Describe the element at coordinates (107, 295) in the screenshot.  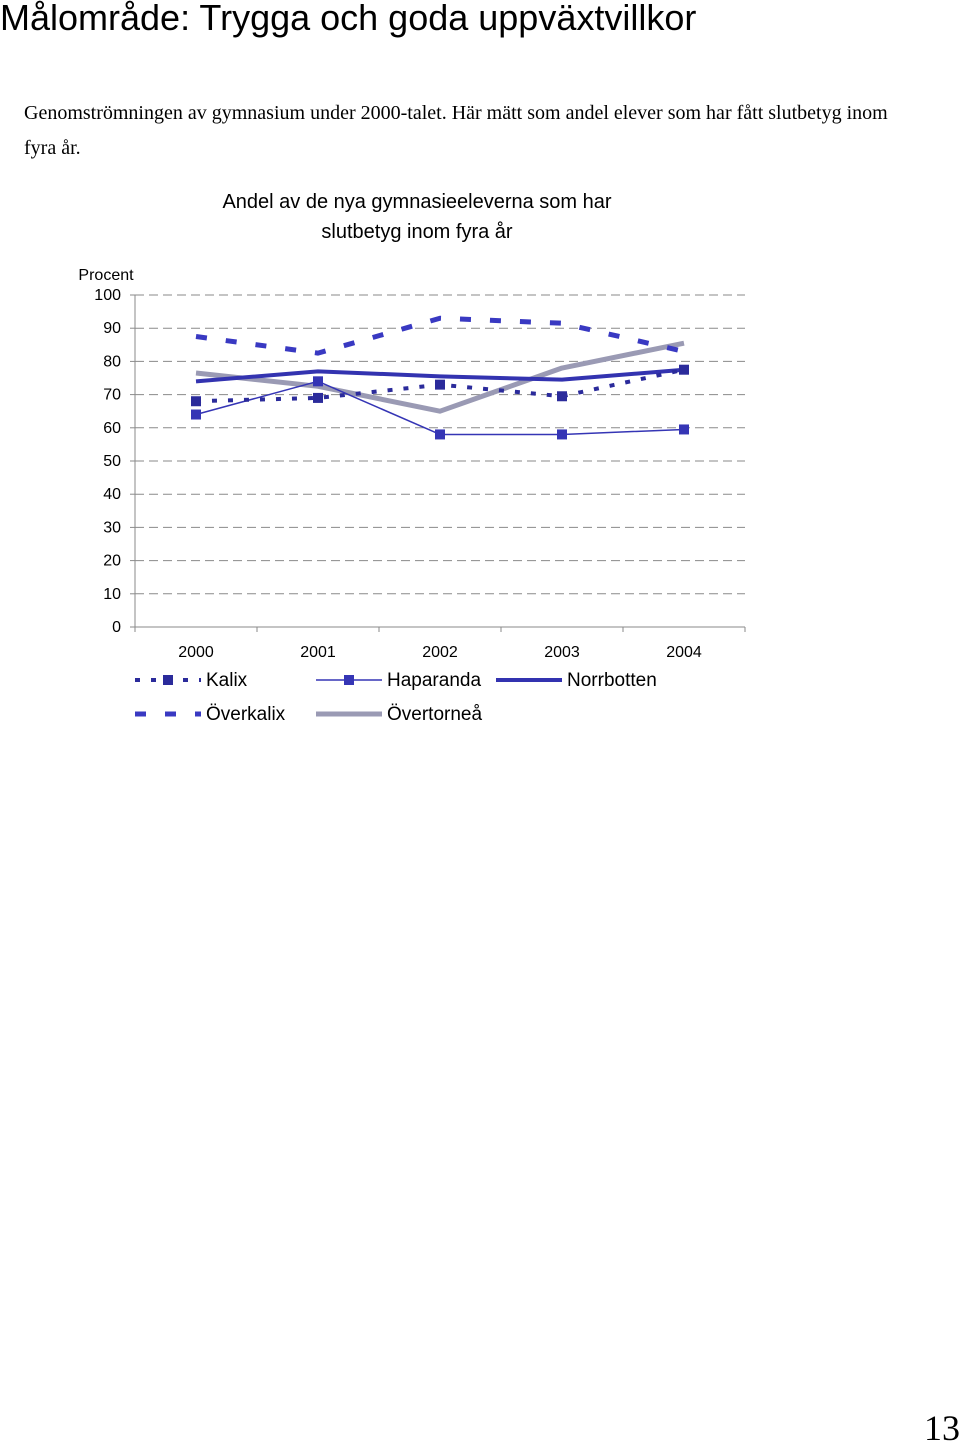
I see `y-tick-label: 100` at that location.